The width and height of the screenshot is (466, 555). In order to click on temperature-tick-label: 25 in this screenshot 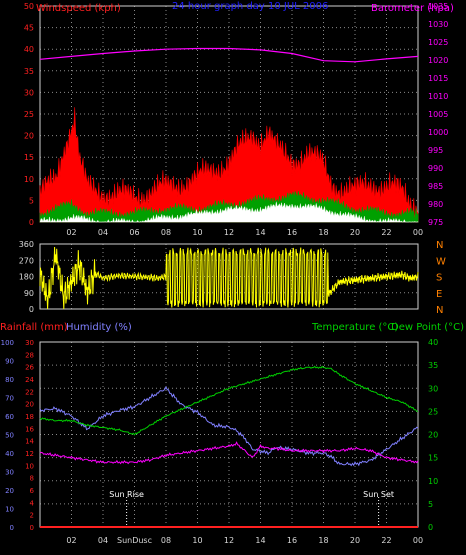, I will do `click(433, 411)`.